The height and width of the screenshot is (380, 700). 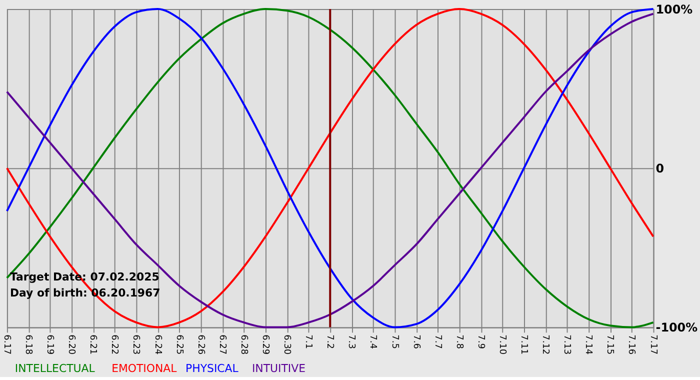 What do you see at coordinates (279, 368) in the screenshot?
I see `text: INTUITIVE` at bounding box center [279, 368].